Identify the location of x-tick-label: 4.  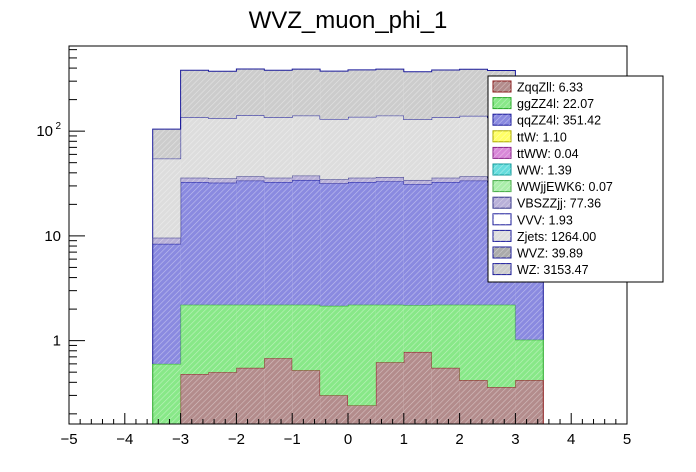
(571, 439).